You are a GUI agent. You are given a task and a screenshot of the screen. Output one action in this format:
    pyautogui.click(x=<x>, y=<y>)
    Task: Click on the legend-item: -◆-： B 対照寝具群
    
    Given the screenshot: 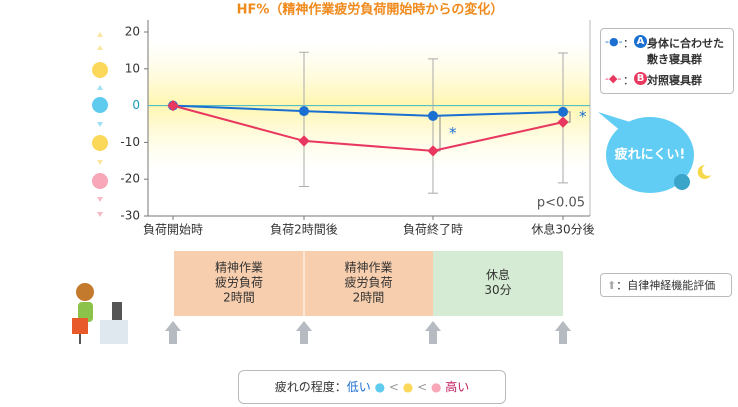 What is the action you would take?
    pyautogui.click(x=669, y=80)
    